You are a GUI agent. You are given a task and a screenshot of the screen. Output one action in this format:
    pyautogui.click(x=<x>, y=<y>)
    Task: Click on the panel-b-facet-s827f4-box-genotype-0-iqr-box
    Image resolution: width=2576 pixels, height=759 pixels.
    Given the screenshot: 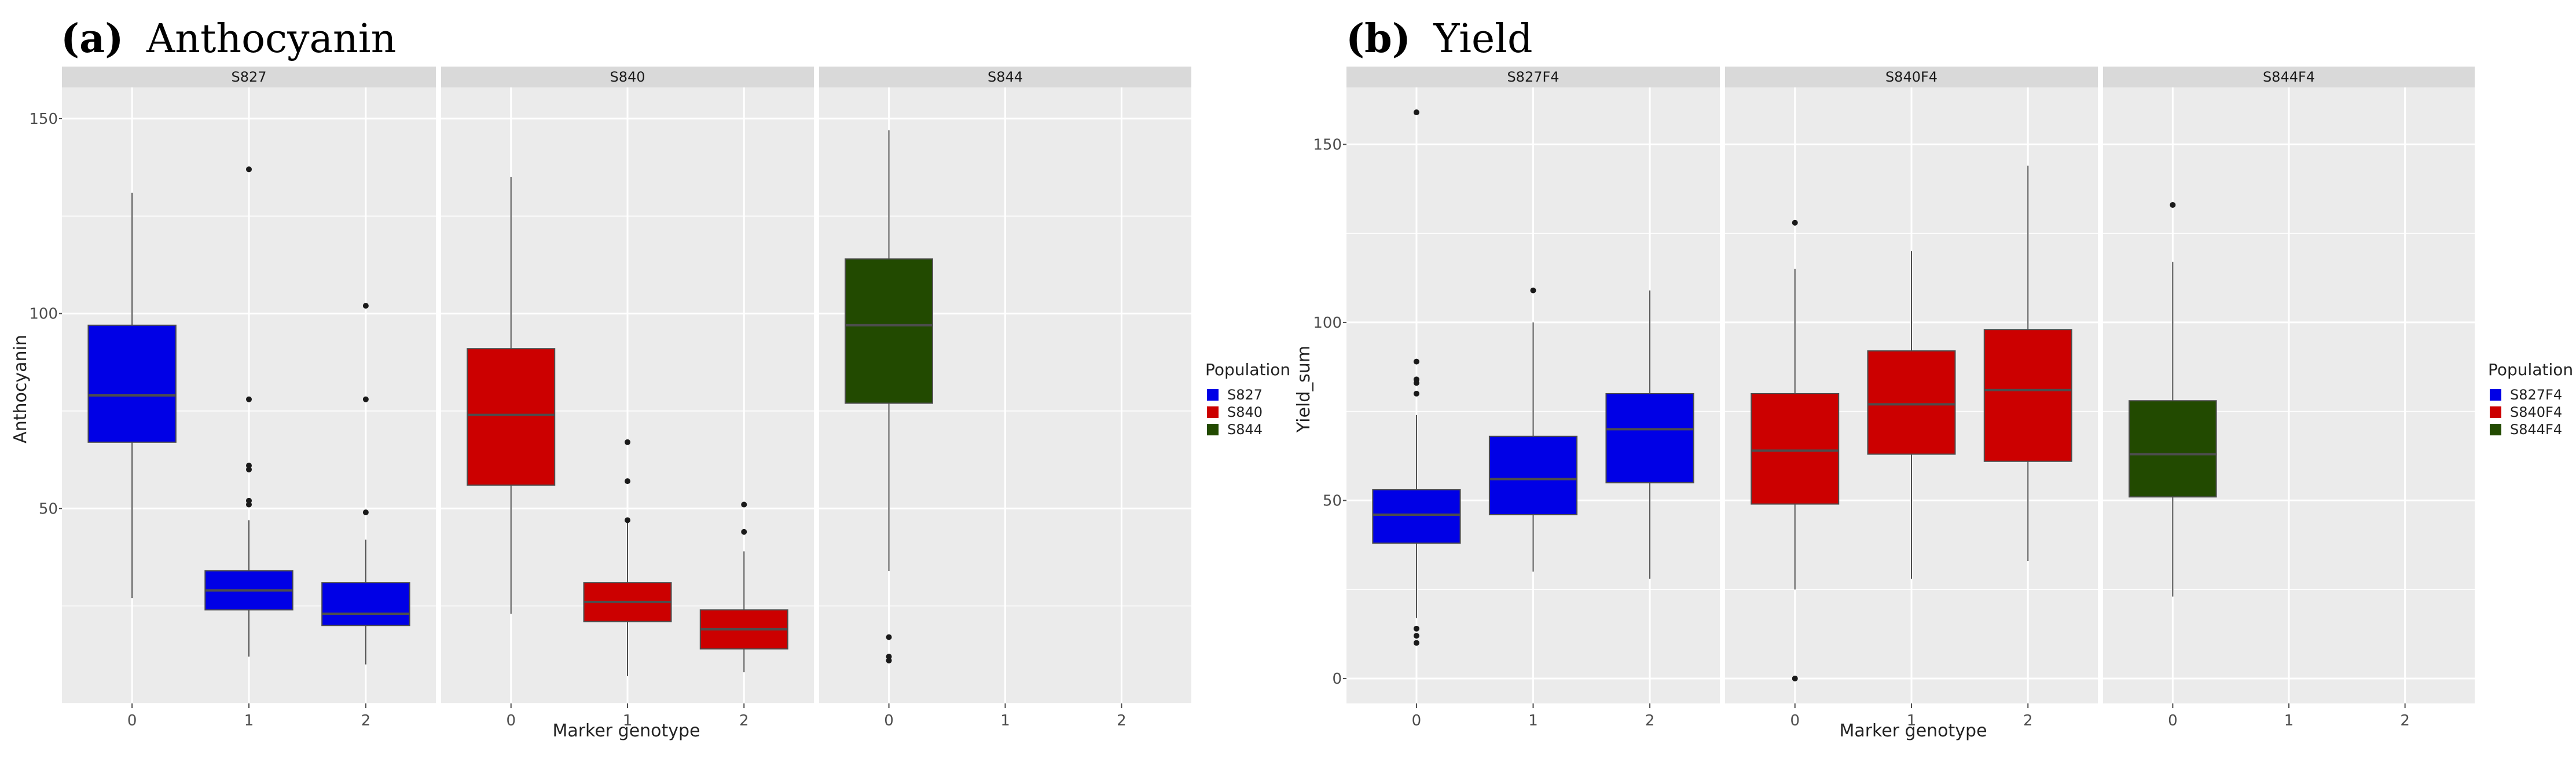 What is the action you would take?
    pyautogui.click(x=1416, y=516)
    